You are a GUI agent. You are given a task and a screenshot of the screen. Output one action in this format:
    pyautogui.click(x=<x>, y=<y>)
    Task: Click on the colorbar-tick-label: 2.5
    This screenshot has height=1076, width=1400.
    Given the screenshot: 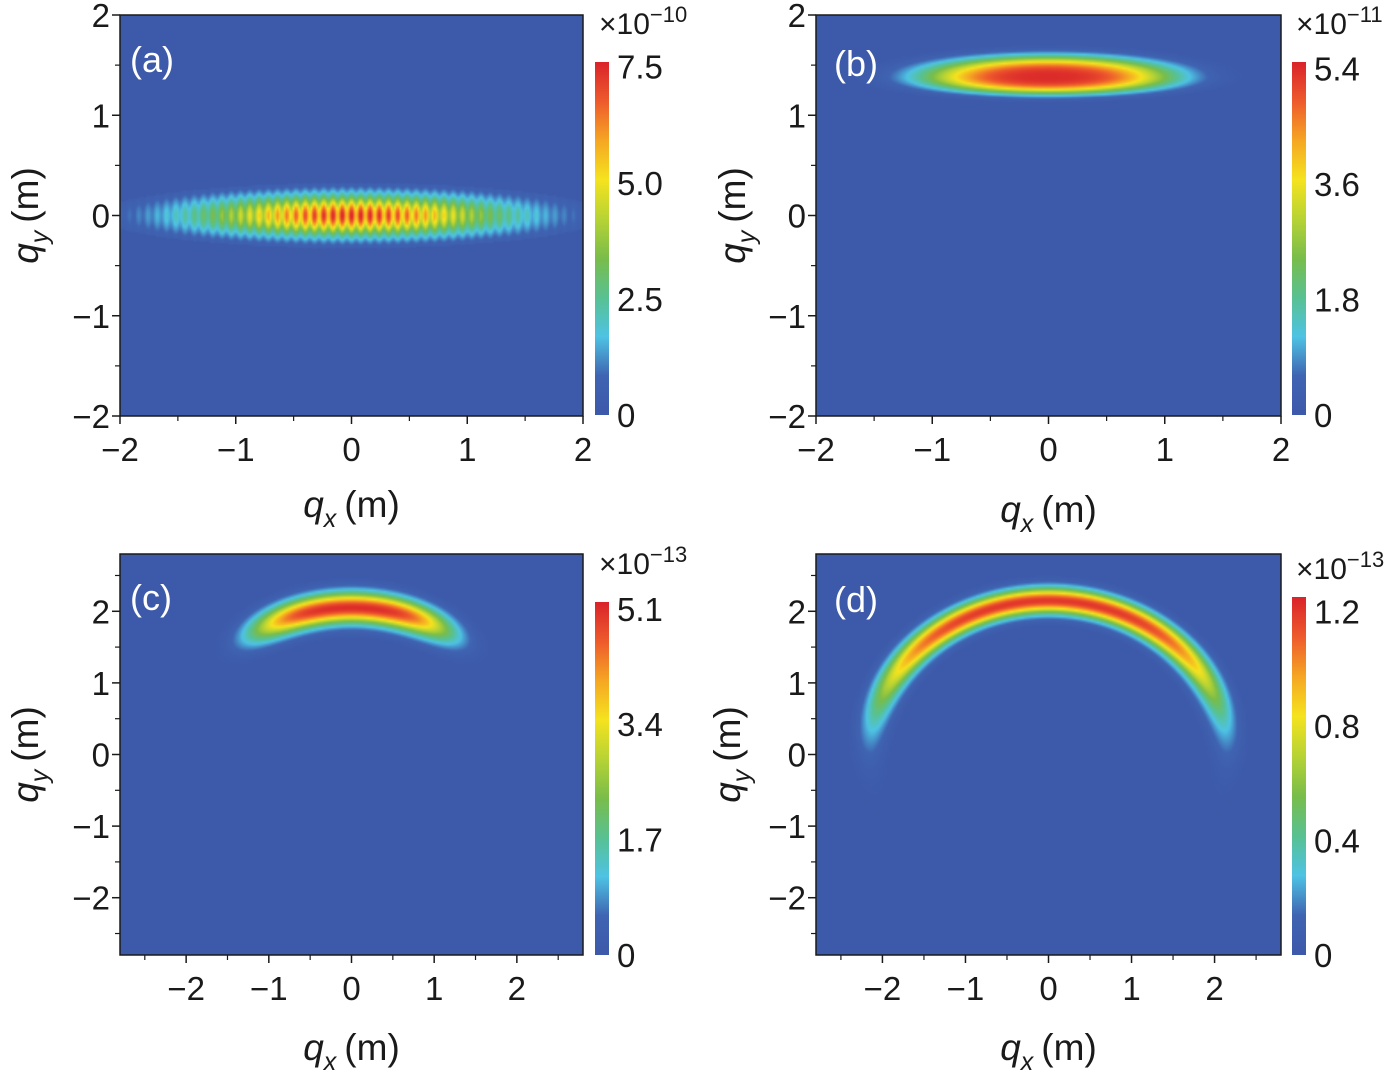 What is the action you would take?
    pyautogui.click(x=640, y=299)
    